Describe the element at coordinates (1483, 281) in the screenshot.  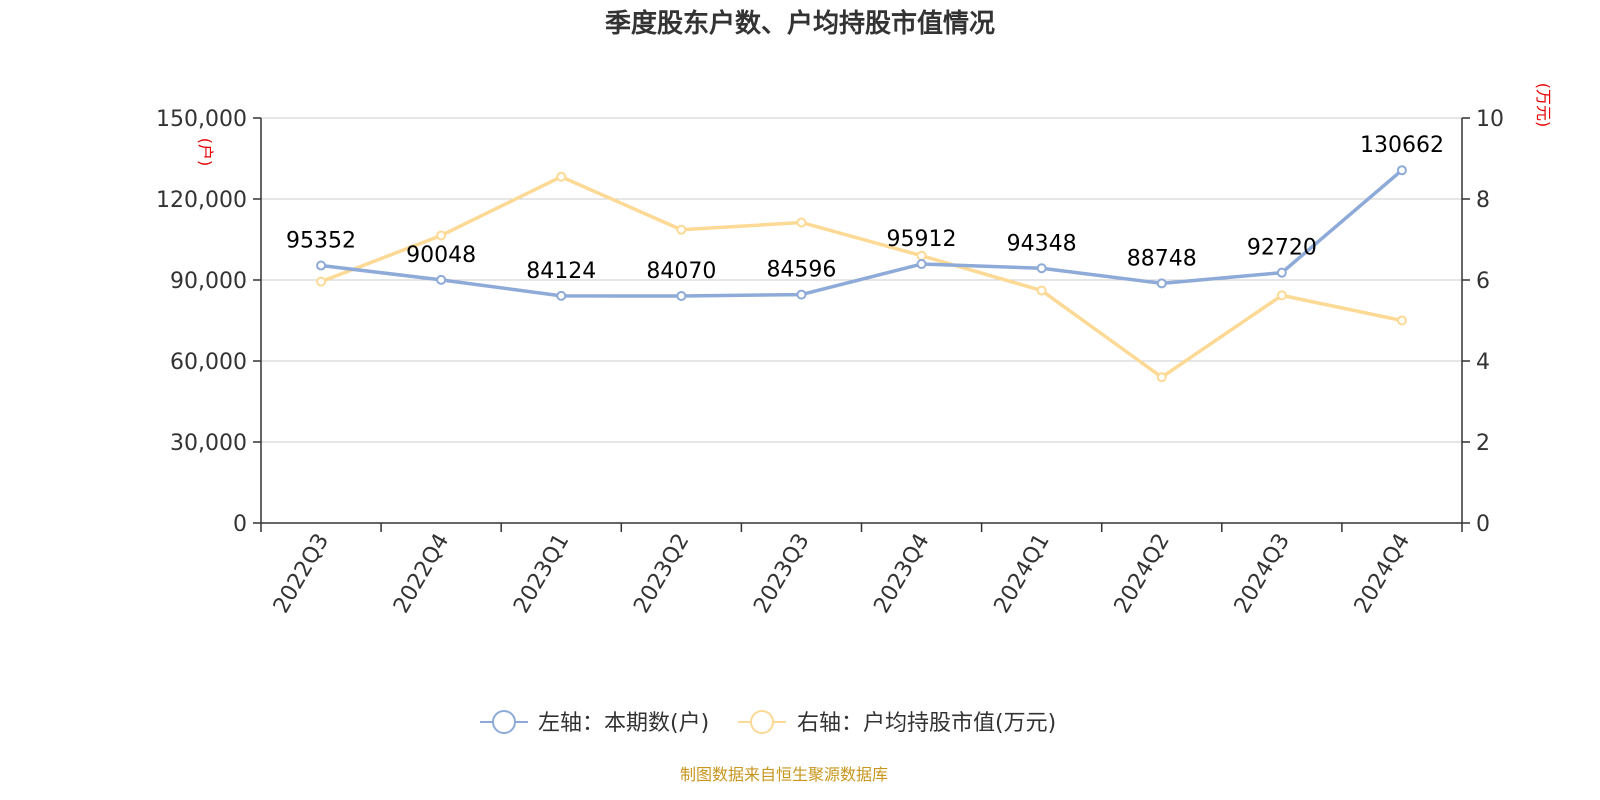
I see `right-tick-label: 6` at that location.